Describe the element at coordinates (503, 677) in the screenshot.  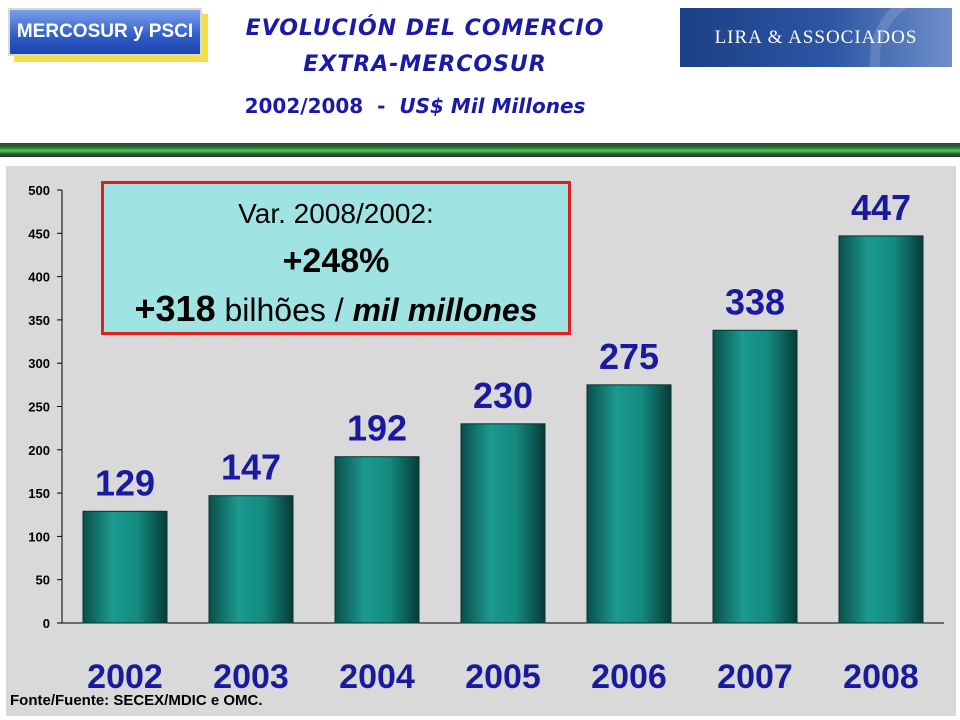
I see `x-tick-label: 2005` at that location.